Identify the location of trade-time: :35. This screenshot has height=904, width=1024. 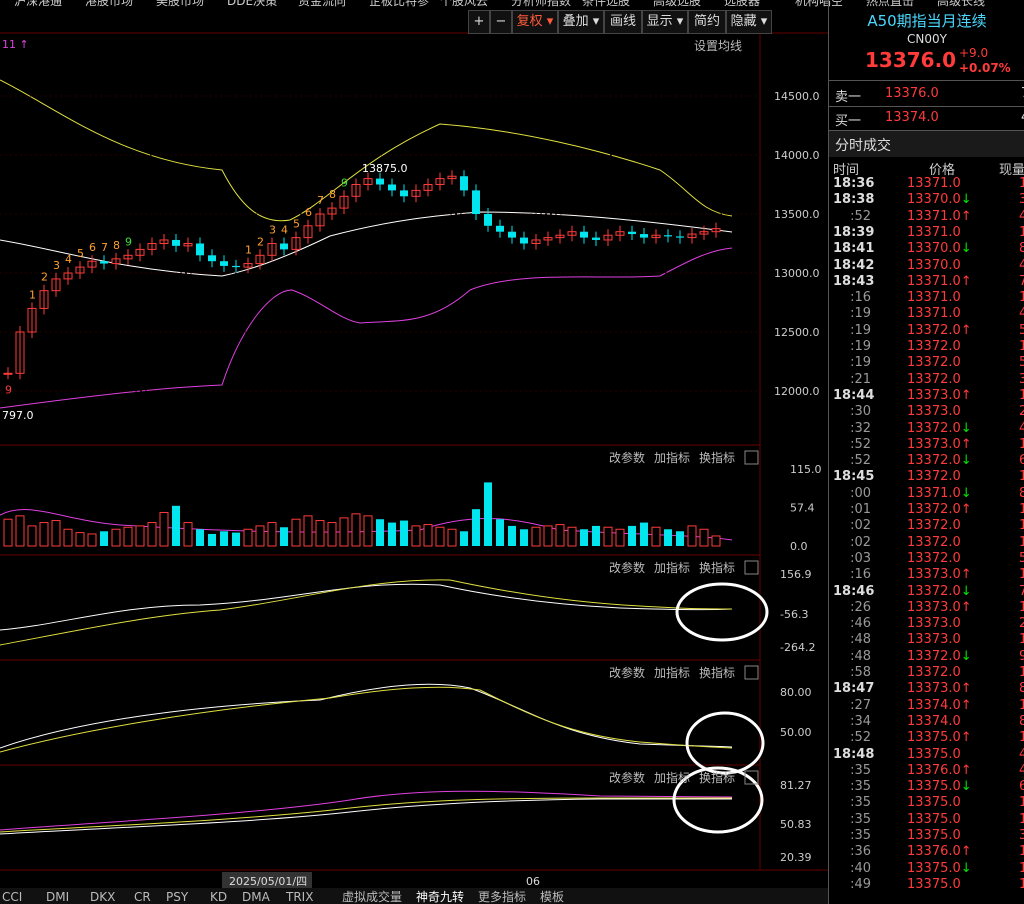
(860, 835).